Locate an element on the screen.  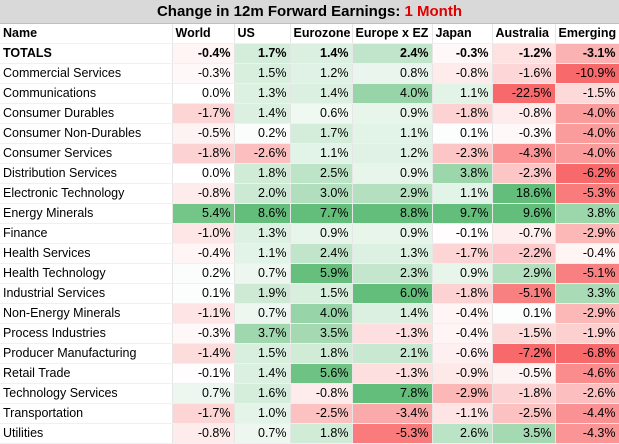
value-cell: -2.2% is located at coordinates (524, 253).